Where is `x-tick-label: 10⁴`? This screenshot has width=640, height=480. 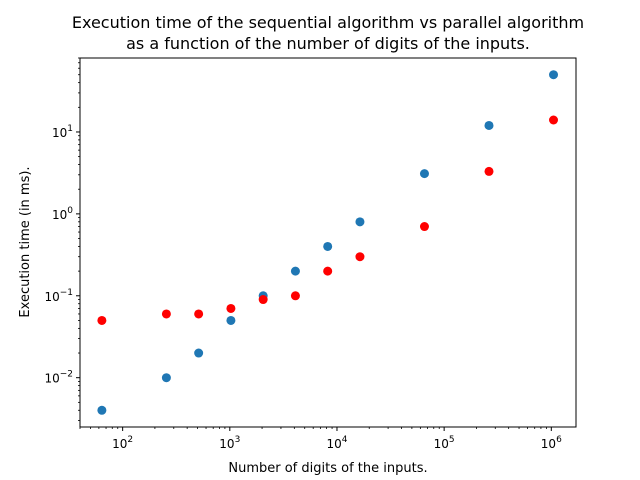
x-tick-label: 10⁴ is located at coordinates (336, 443).